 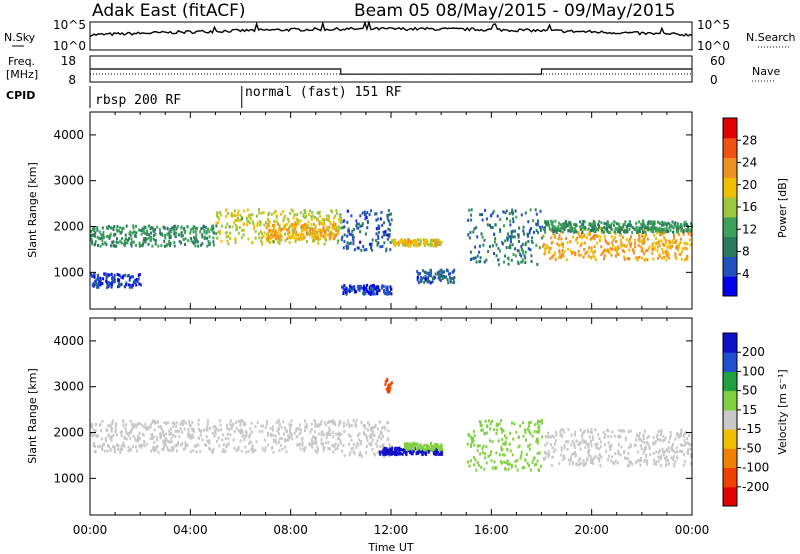 I want to click on nsky-tick-low: 10^0, so click(x=69, y=46).